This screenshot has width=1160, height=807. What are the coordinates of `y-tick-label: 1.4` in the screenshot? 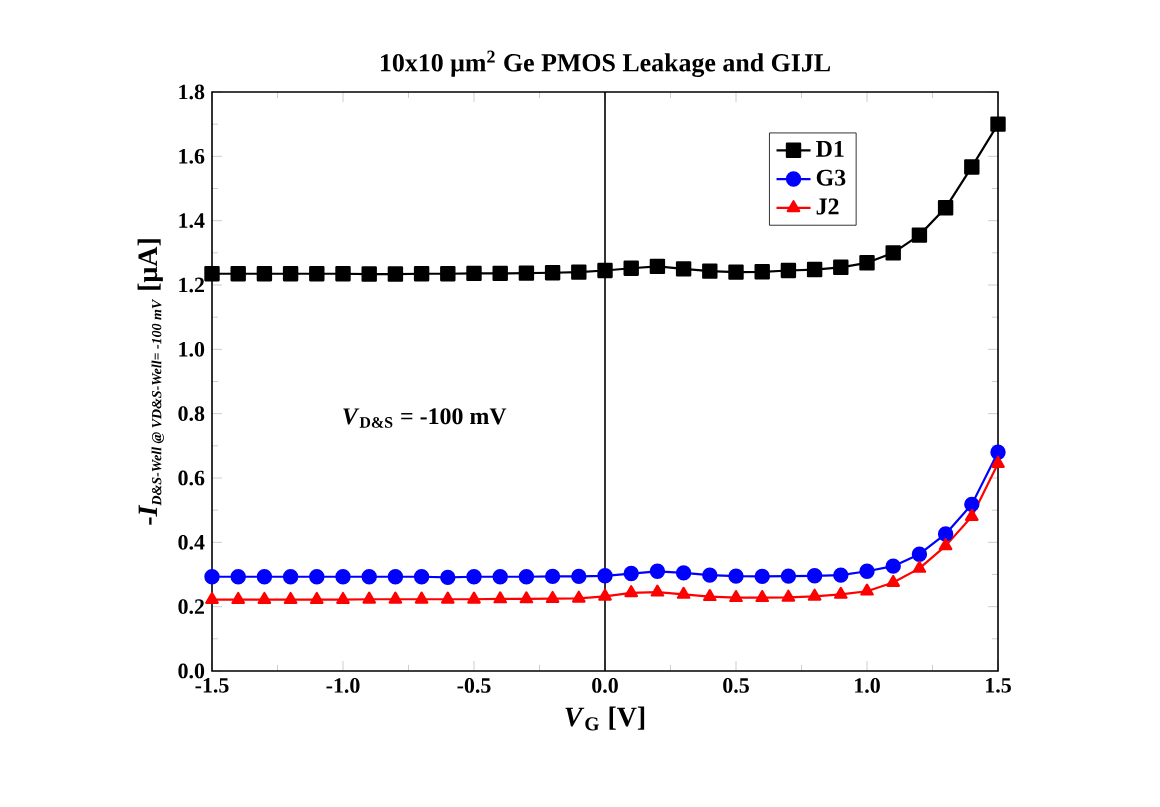 It's located at (192, 221).